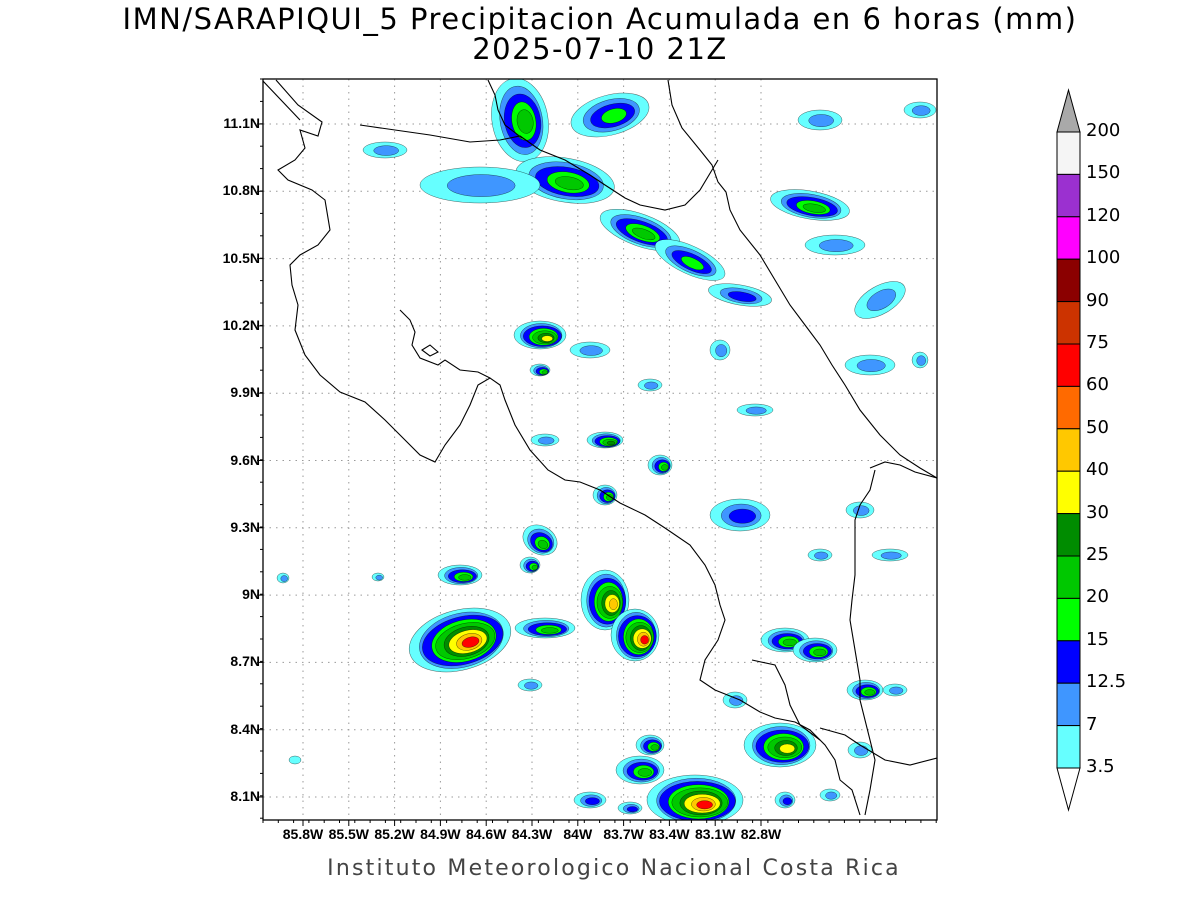  What do you see at coordinates (1068, 110) in the screenshot?
I see `colorbar-top-arrow` at bounding box center [1068, 110].